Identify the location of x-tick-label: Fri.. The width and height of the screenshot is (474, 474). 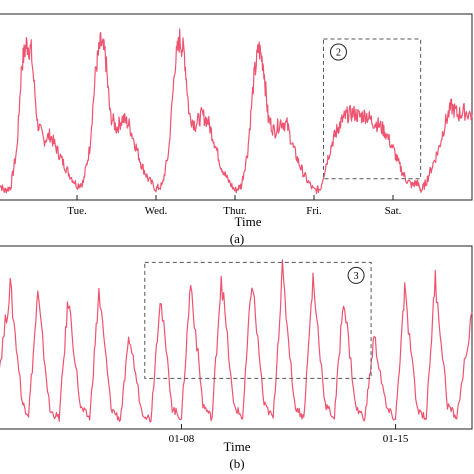
(314, 211).